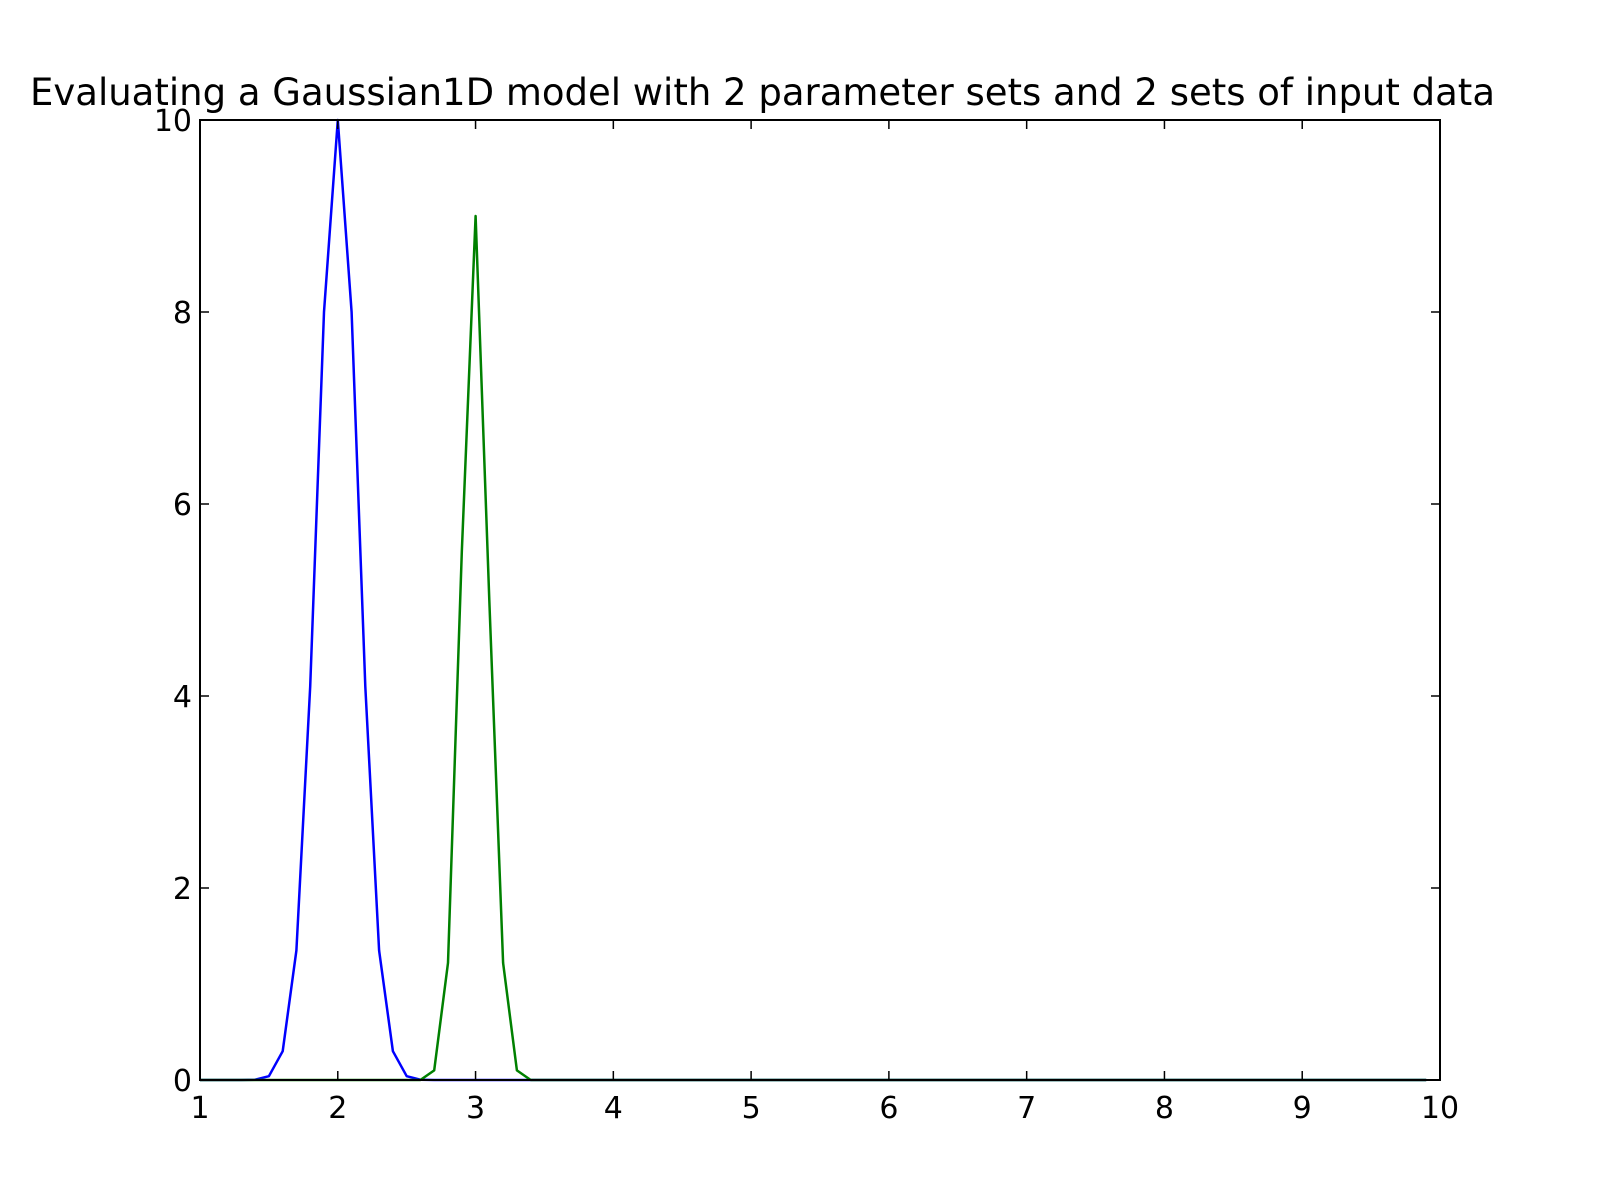 The height and width of the screenshot is (1200, 1600). Describe the element at coordinates (182, 1081) in the screenshot. I see `y-tick-label: 0` at that location.